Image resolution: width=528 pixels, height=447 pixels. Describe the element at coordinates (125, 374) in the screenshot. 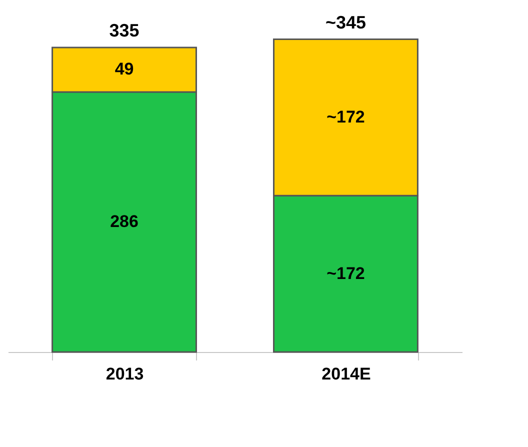

I see `x-tick-label: 2013` at that location.